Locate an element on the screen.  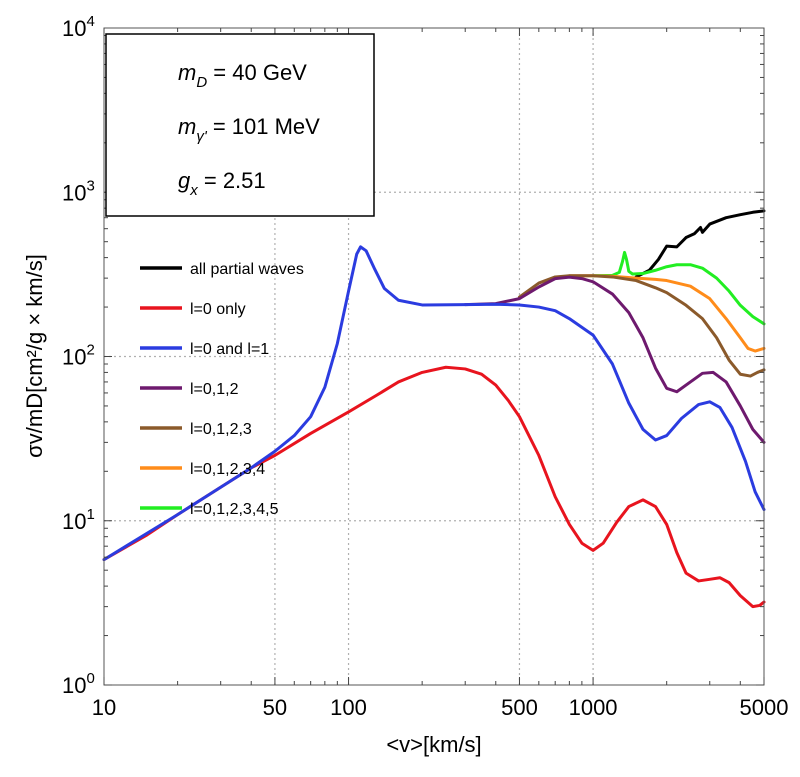
x-tick-label: 1000 is located at coordinates (593, 707).